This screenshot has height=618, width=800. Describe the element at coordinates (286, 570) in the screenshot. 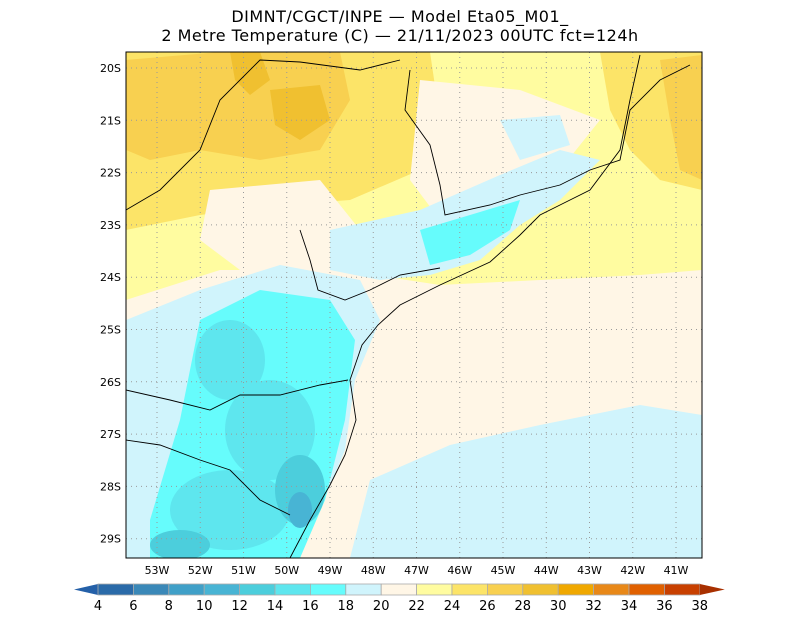

I see `longitude-label: 50W` at that location.